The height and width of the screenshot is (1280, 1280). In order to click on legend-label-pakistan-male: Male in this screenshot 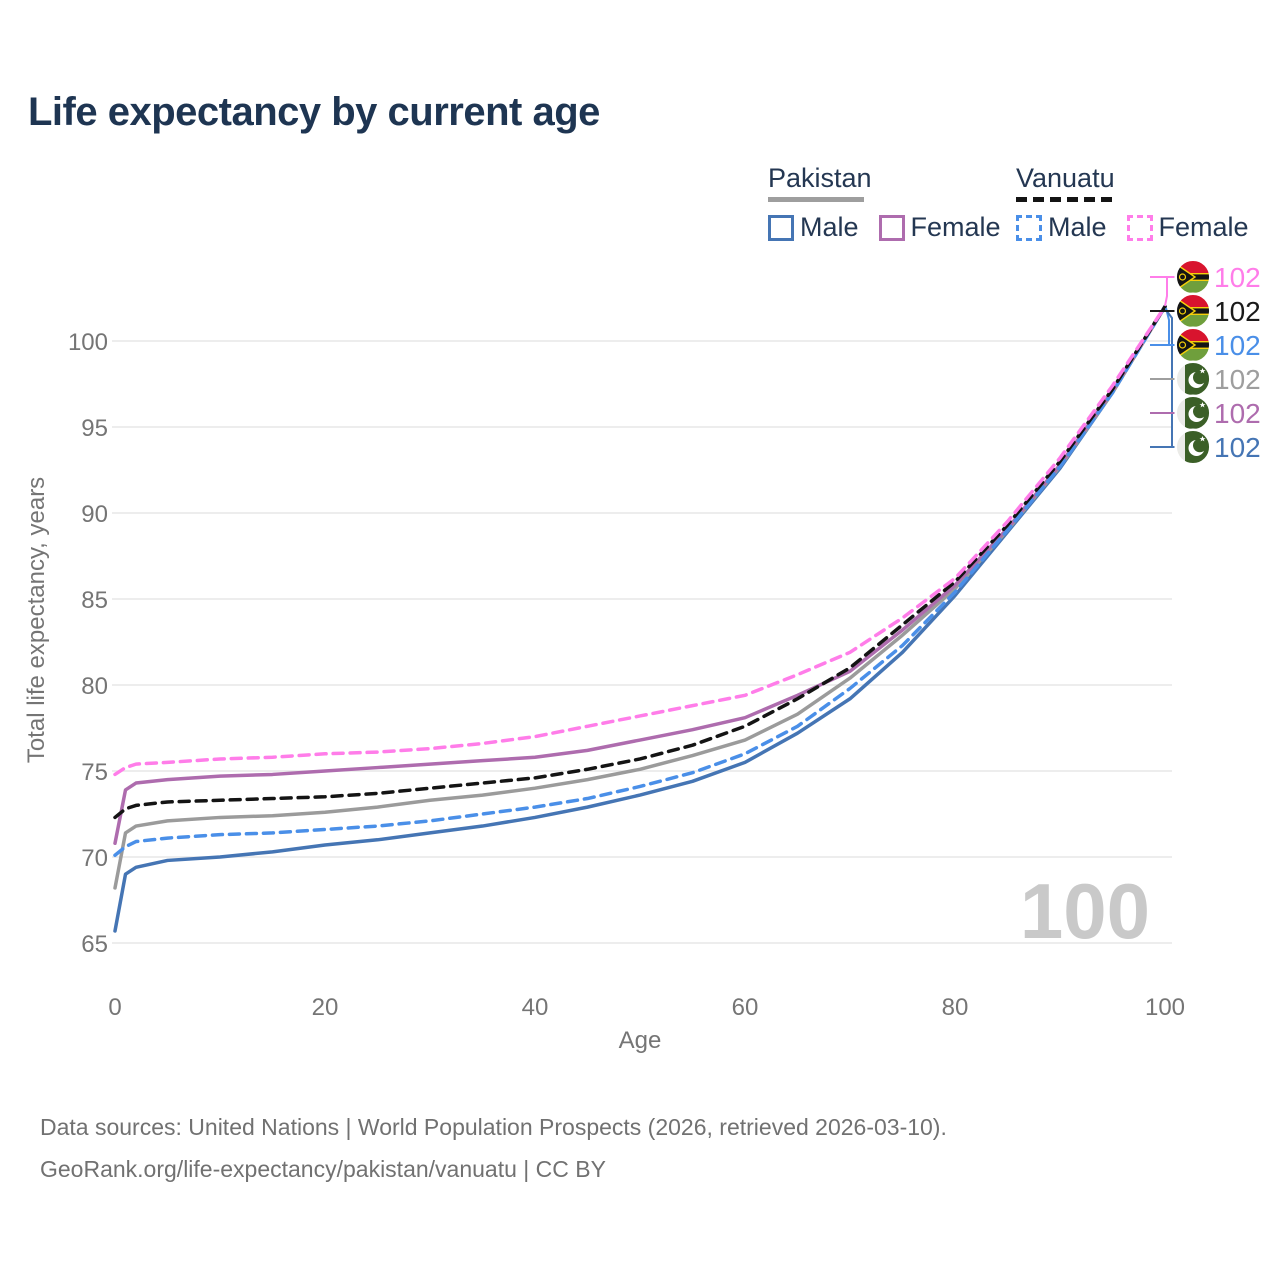, I will do `click(829, 227)`.